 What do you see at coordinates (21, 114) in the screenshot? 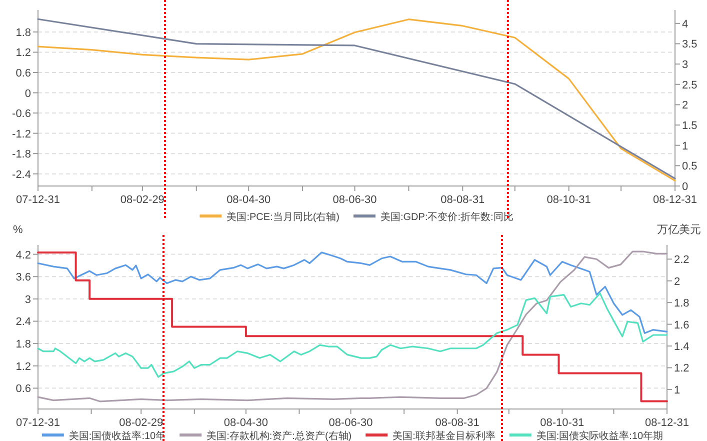
I see `y-tick-label: -0.6` at bounding box center [21, 114].